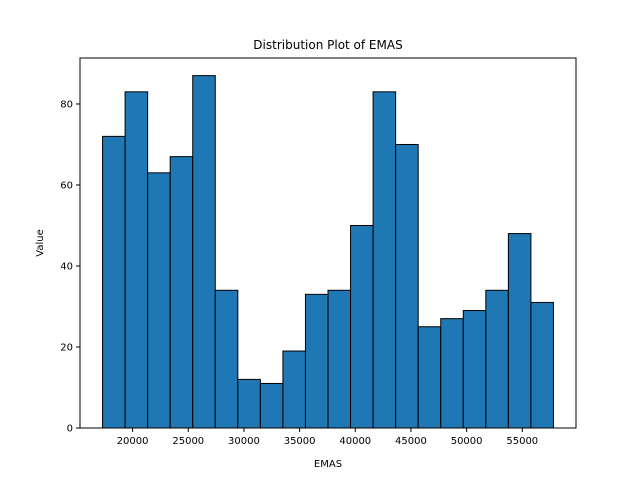 This screenshot has height=480, width=640. What do you see at coordinates (66, 185) in the screenshot?
I see `y-tick-label: 60` at bounding box center [66, 185].